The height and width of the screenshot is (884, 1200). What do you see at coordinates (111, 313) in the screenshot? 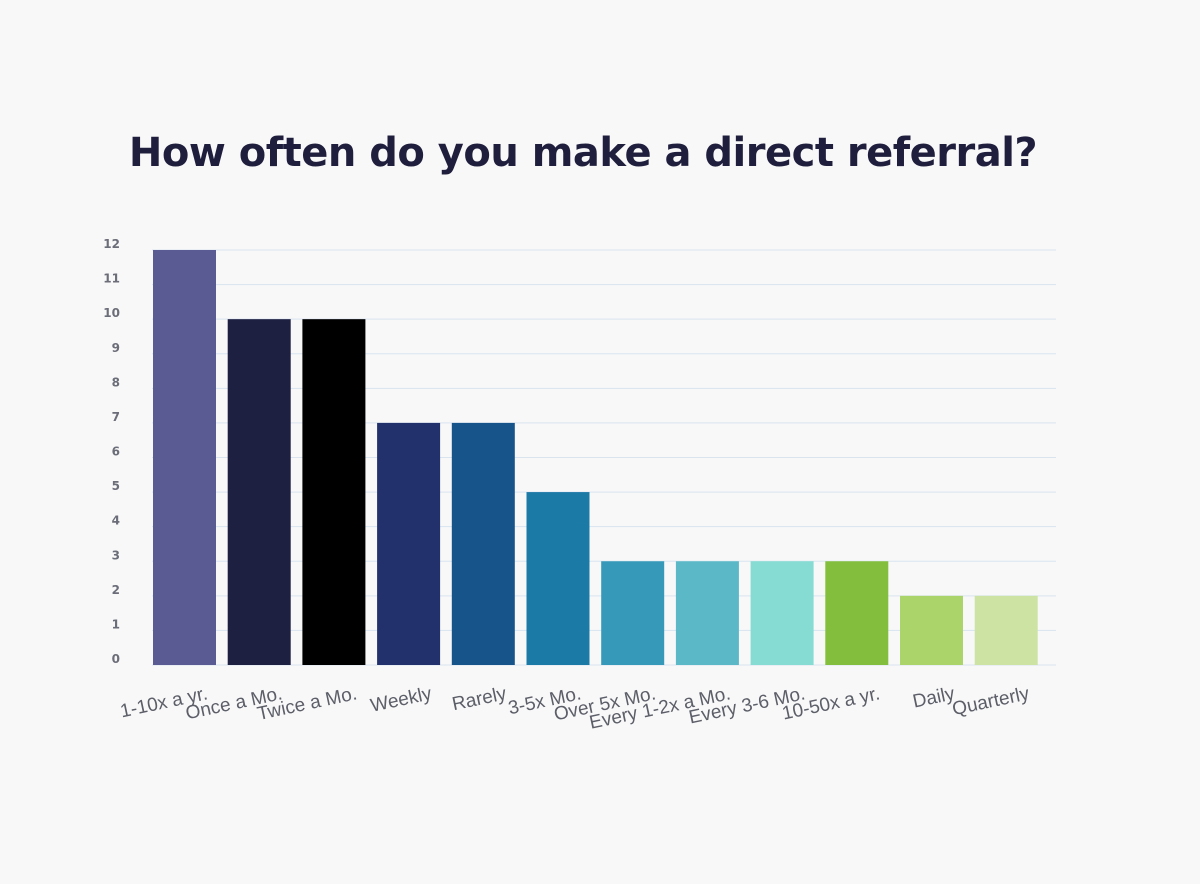
I see `y-tick-label: 10` at bounding box center [111, 313].